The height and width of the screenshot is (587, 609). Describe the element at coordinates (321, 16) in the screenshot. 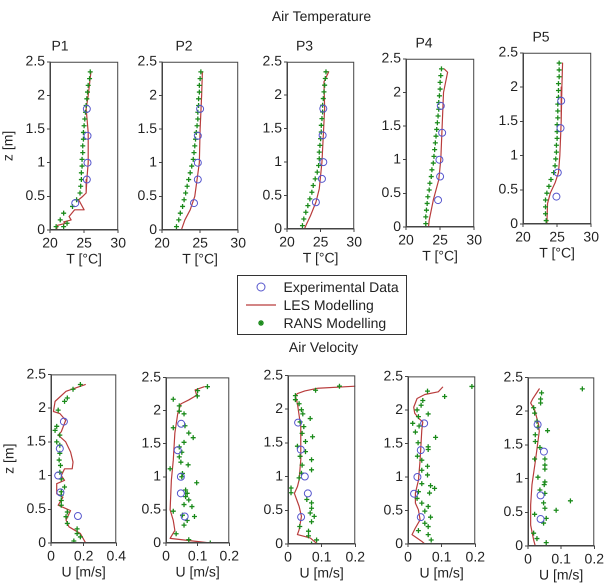

I see `text: Air Temperature` at that location.